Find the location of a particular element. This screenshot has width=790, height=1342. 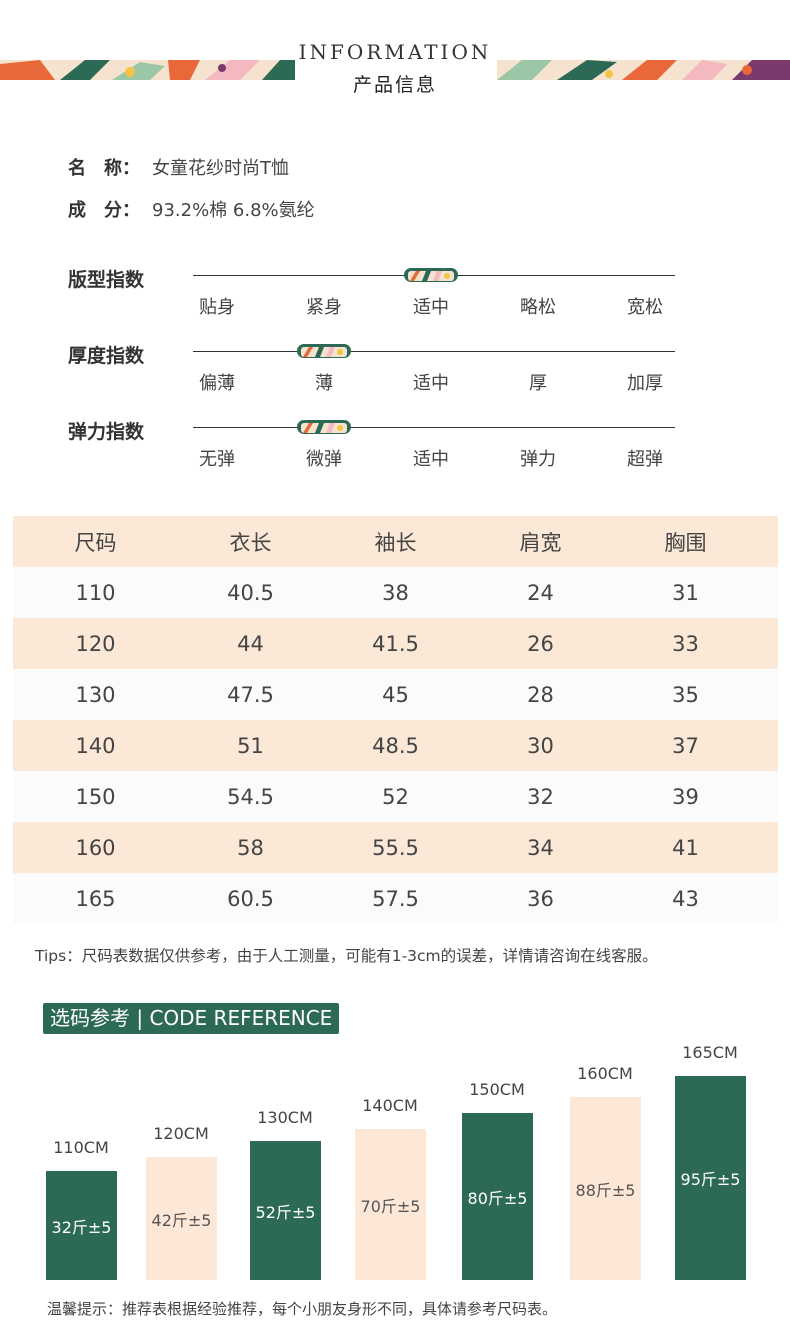

reference-size-label: 165CM is located at coordinates (710, 1052).